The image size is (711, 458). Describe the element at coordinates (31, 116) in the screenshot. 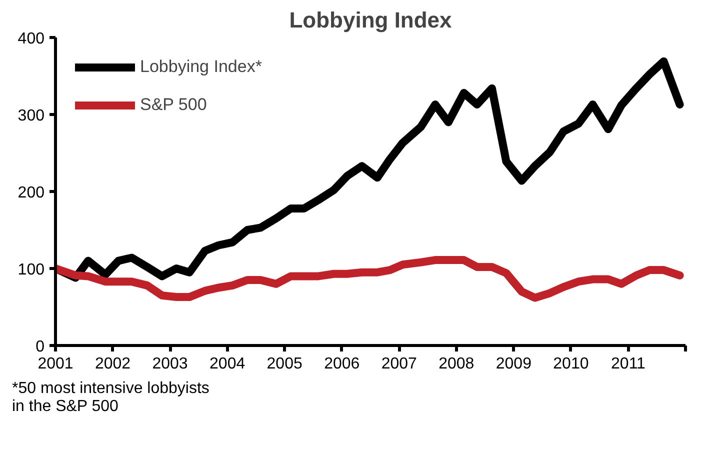

I see `y-tick-label: 300` at that location.